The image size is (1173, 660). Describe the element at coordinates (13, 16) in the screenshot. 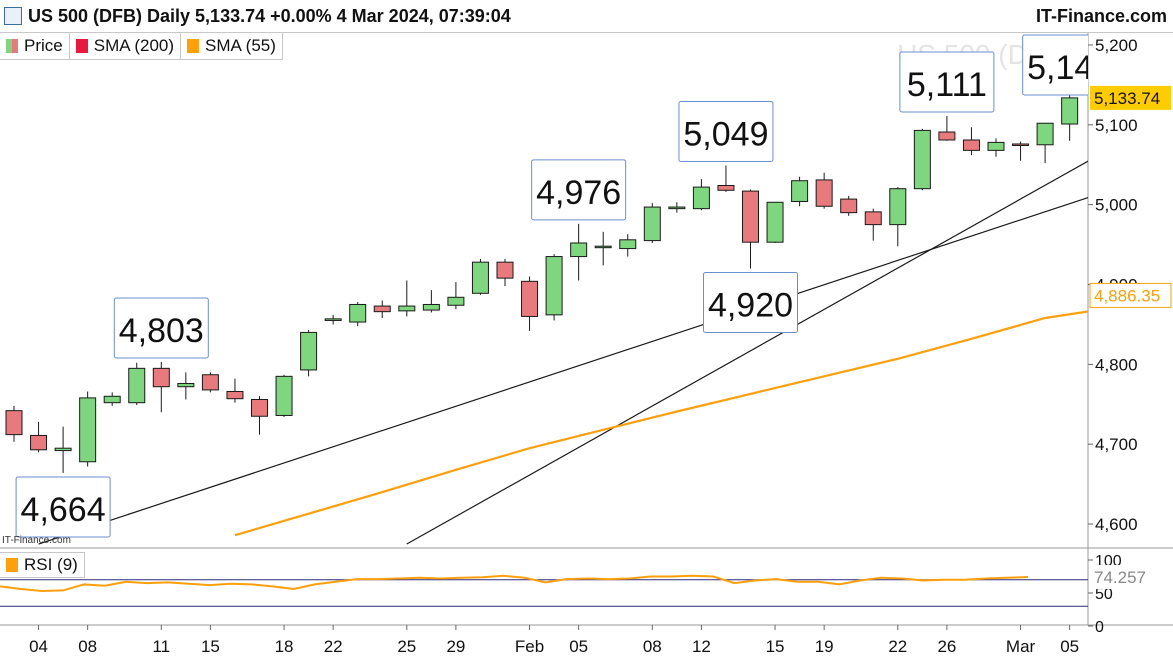

I see `chart-logo-icon` at that location.